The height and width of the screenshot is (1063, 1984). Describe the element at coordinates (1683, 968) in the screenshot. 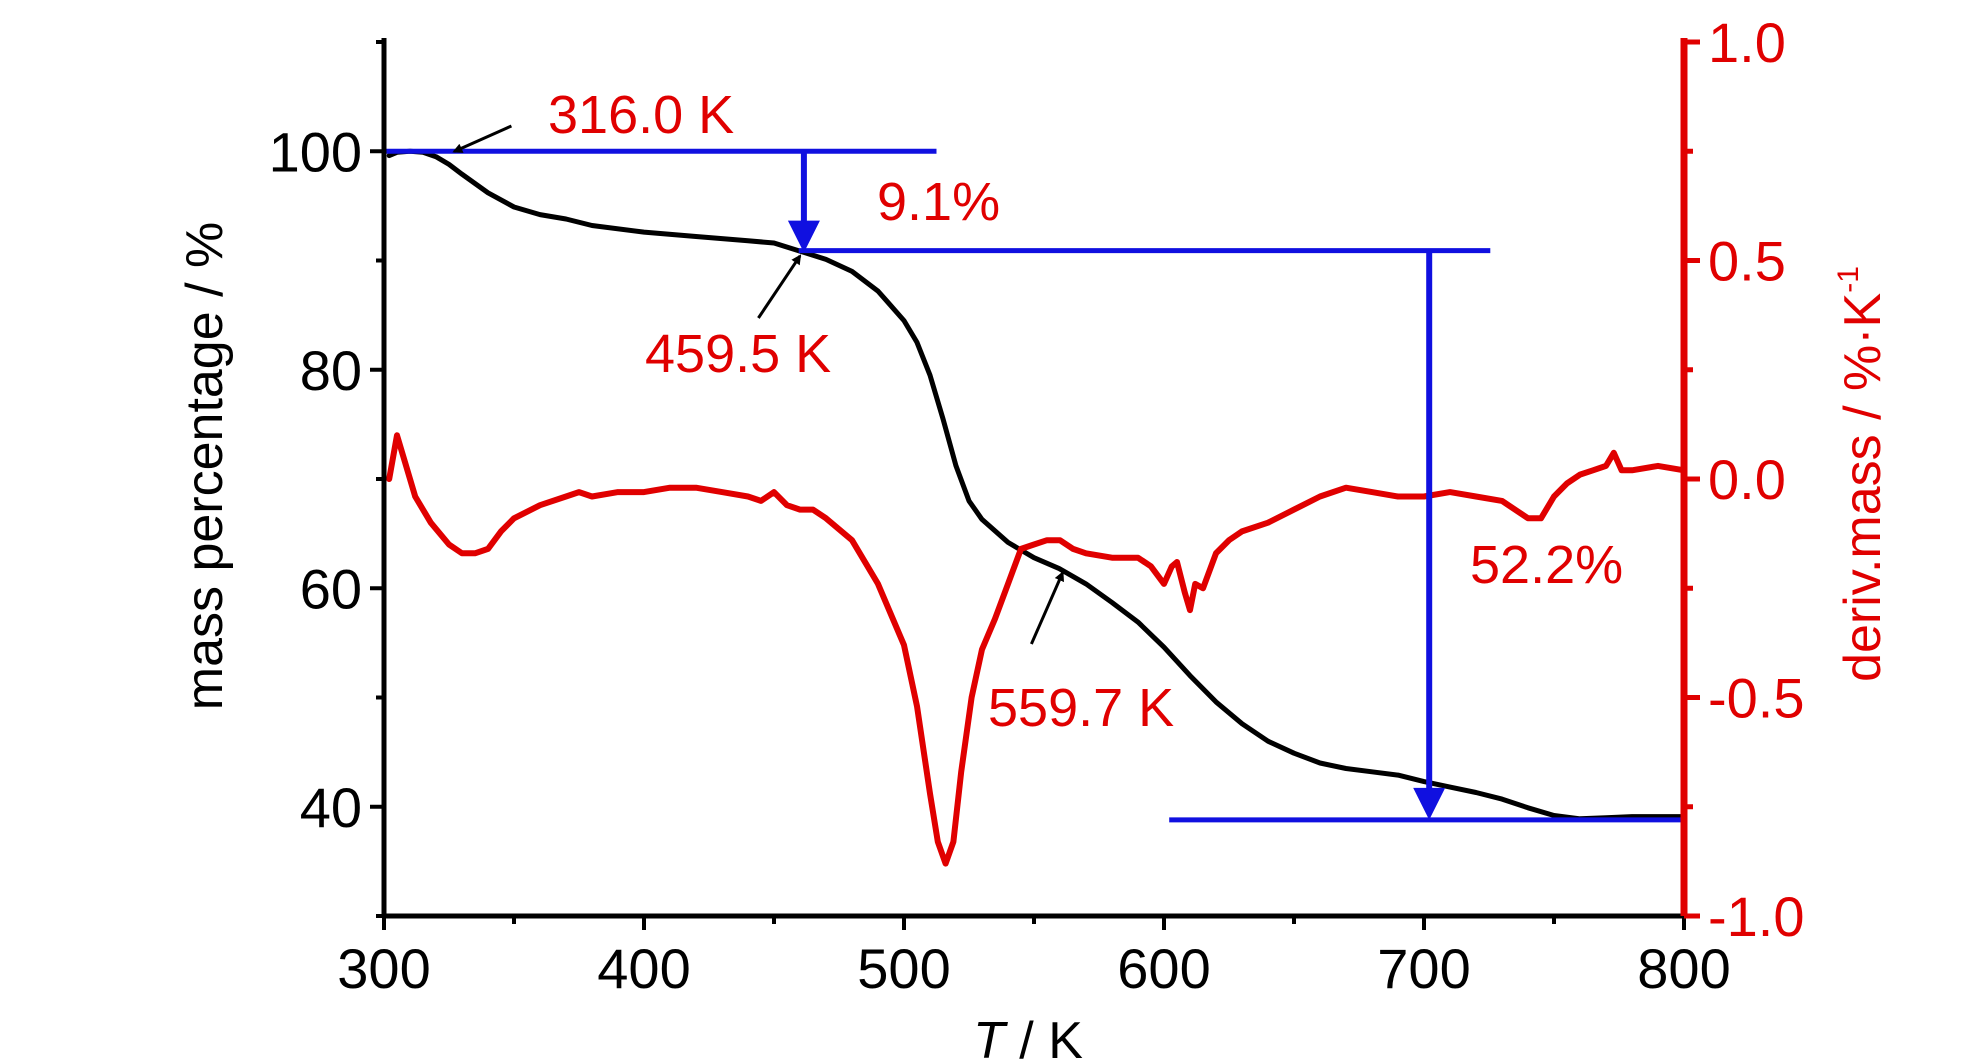

I see `x-tick-label: 800` at that location.